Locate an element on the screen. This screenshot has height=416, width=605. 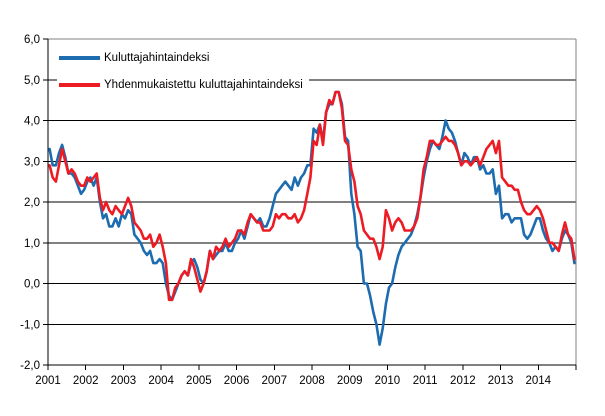
x-axis-tick-label: 2009 is located at coordinates (350, 381).